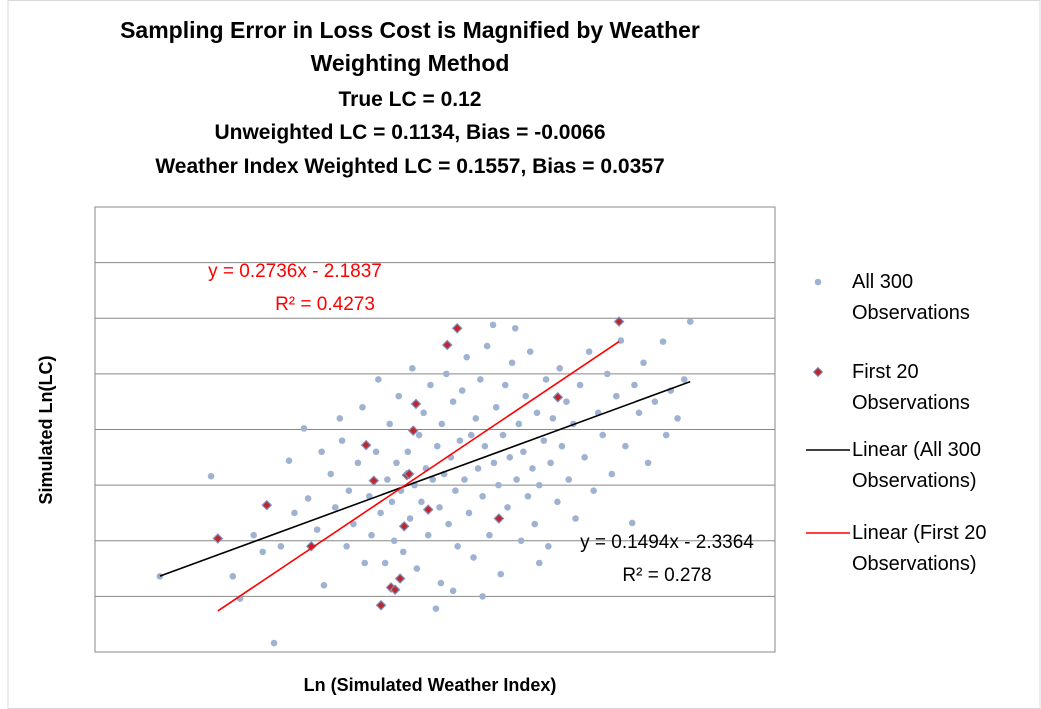  What do you see at coordinates (46, 430) in the screenshot?
I see `y-axis-label: Simulated Ln(LC)` at bounding box center [46, 430].